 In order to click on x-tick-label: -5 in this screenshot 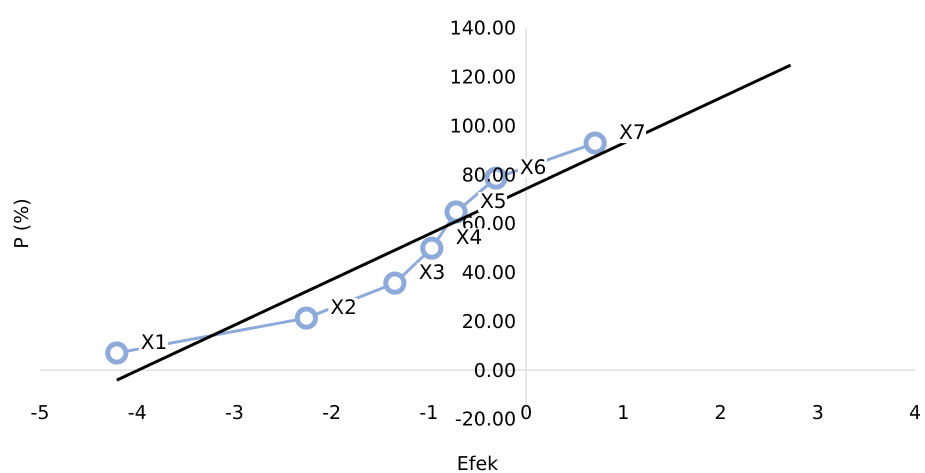, I will do `click(40, 413)`.